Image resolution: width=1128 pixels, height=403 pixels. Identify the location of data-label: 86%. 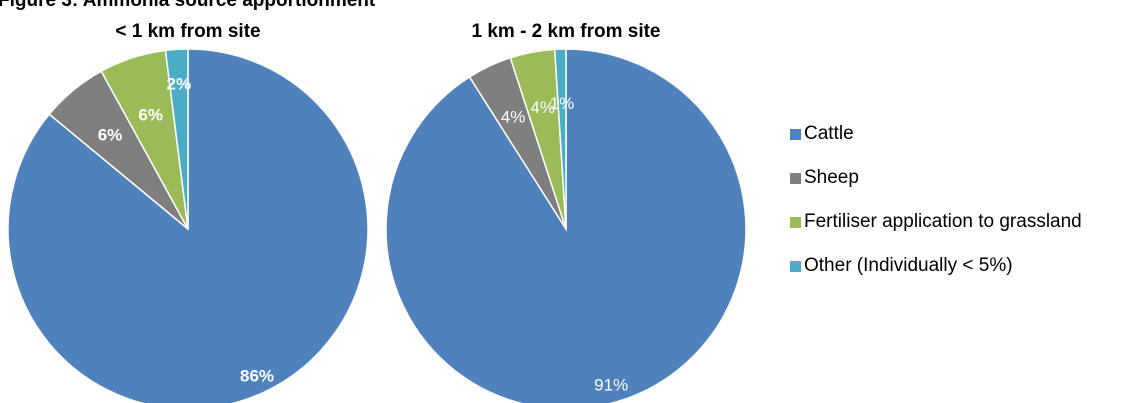
(257, 376).